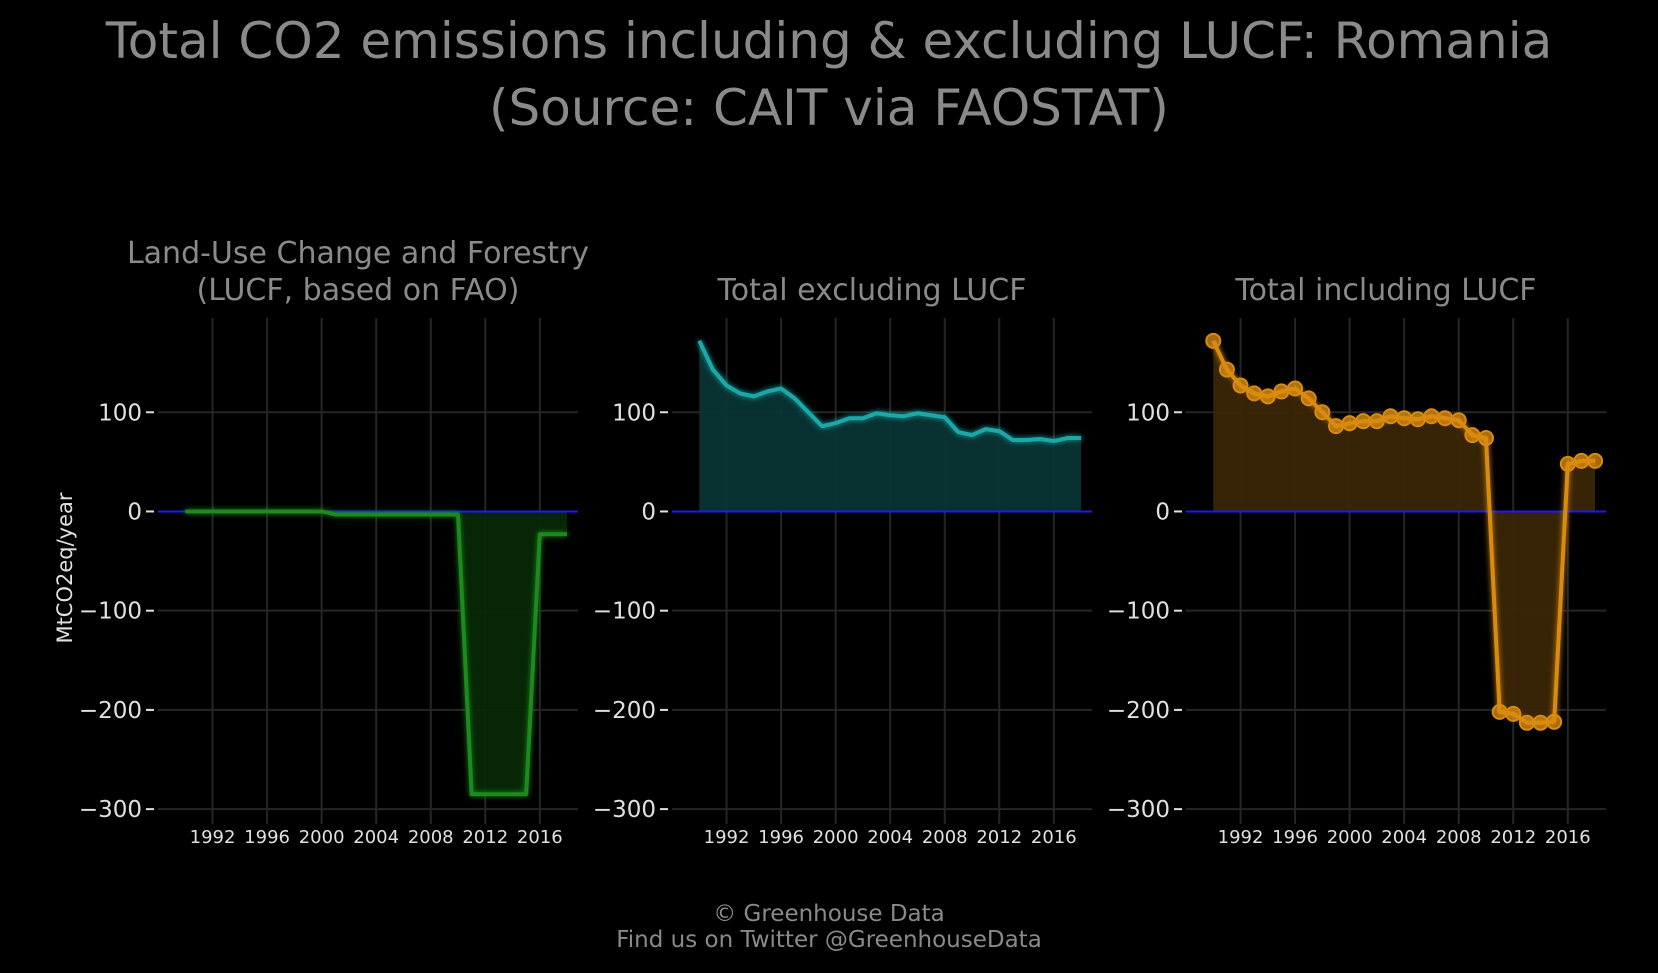 The height and width of the screenshot is (973, 1658). What do you see at coordinates (829, 940) in the screenshot?
I see `footer-twitter: Find us on Twitter @GreenhouseData` at bounding box center [829, 940].